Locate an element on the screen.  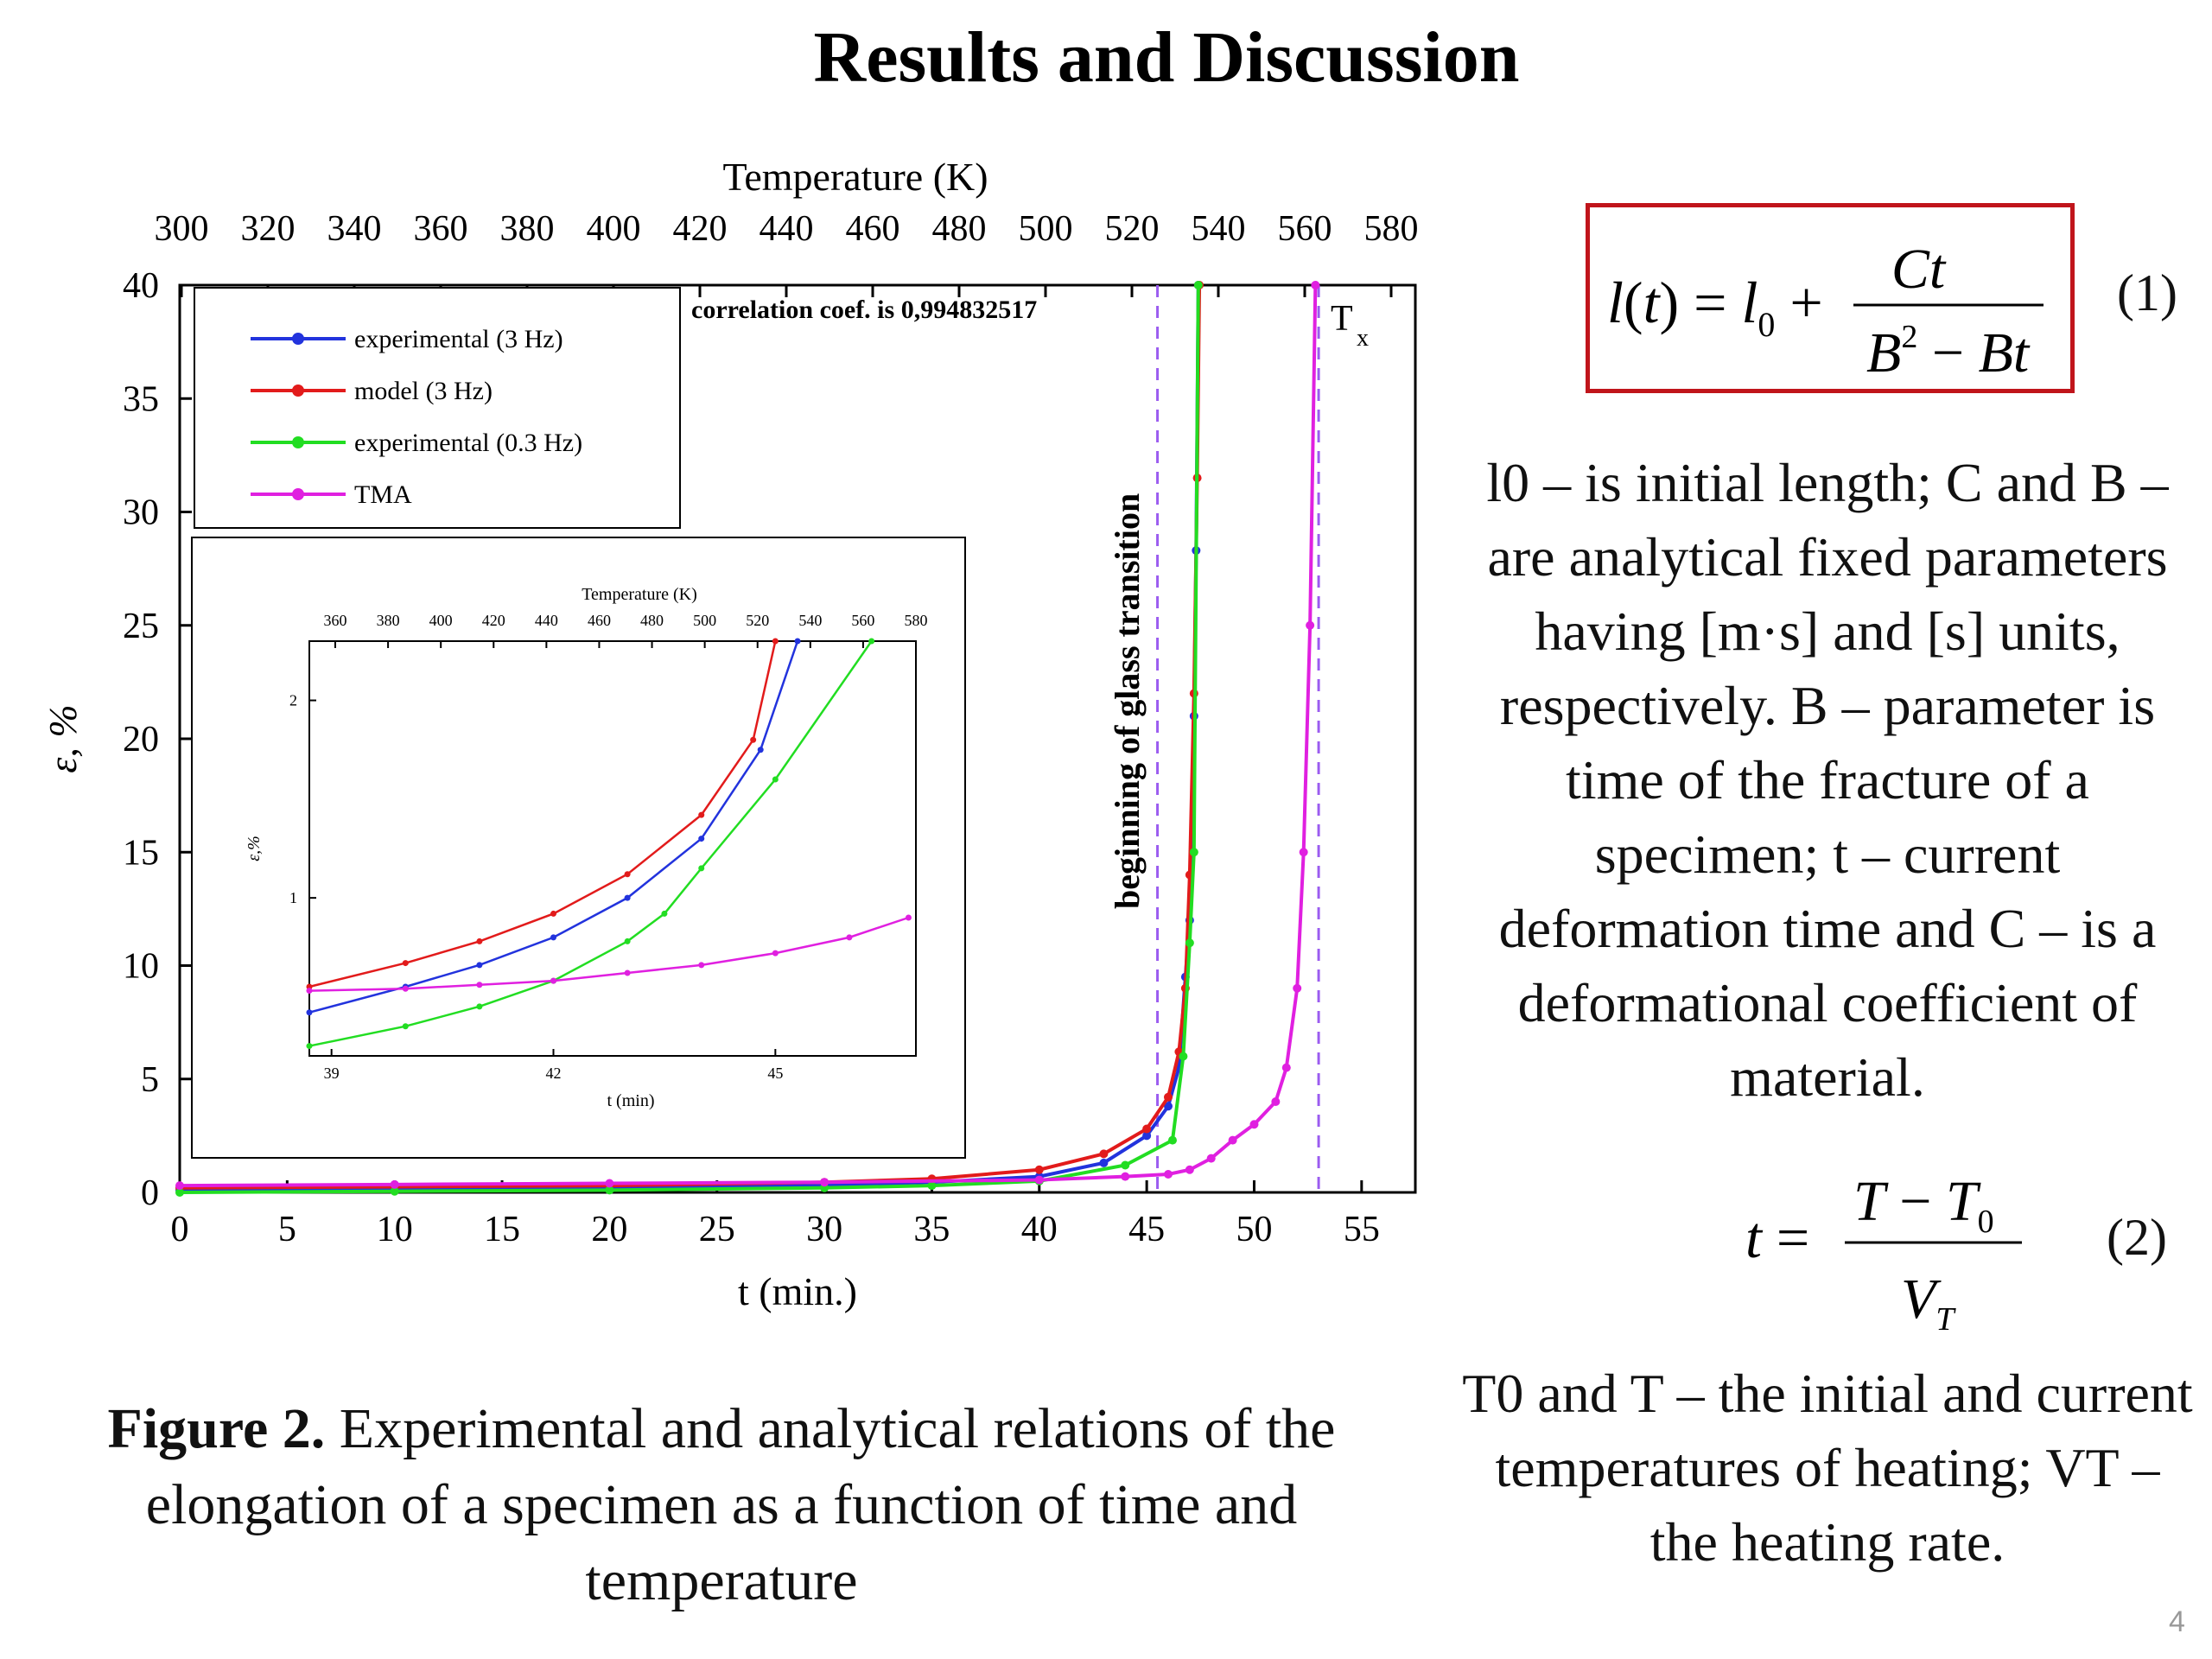
temperature-tick-label: 460 is located at coordinates (873, 229).